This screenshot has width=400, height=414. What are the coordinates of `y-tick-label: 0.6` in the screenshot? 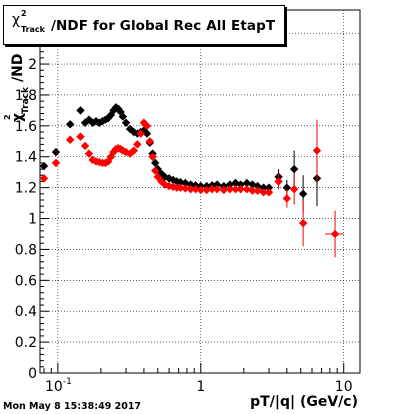 It's located at (26, 281).